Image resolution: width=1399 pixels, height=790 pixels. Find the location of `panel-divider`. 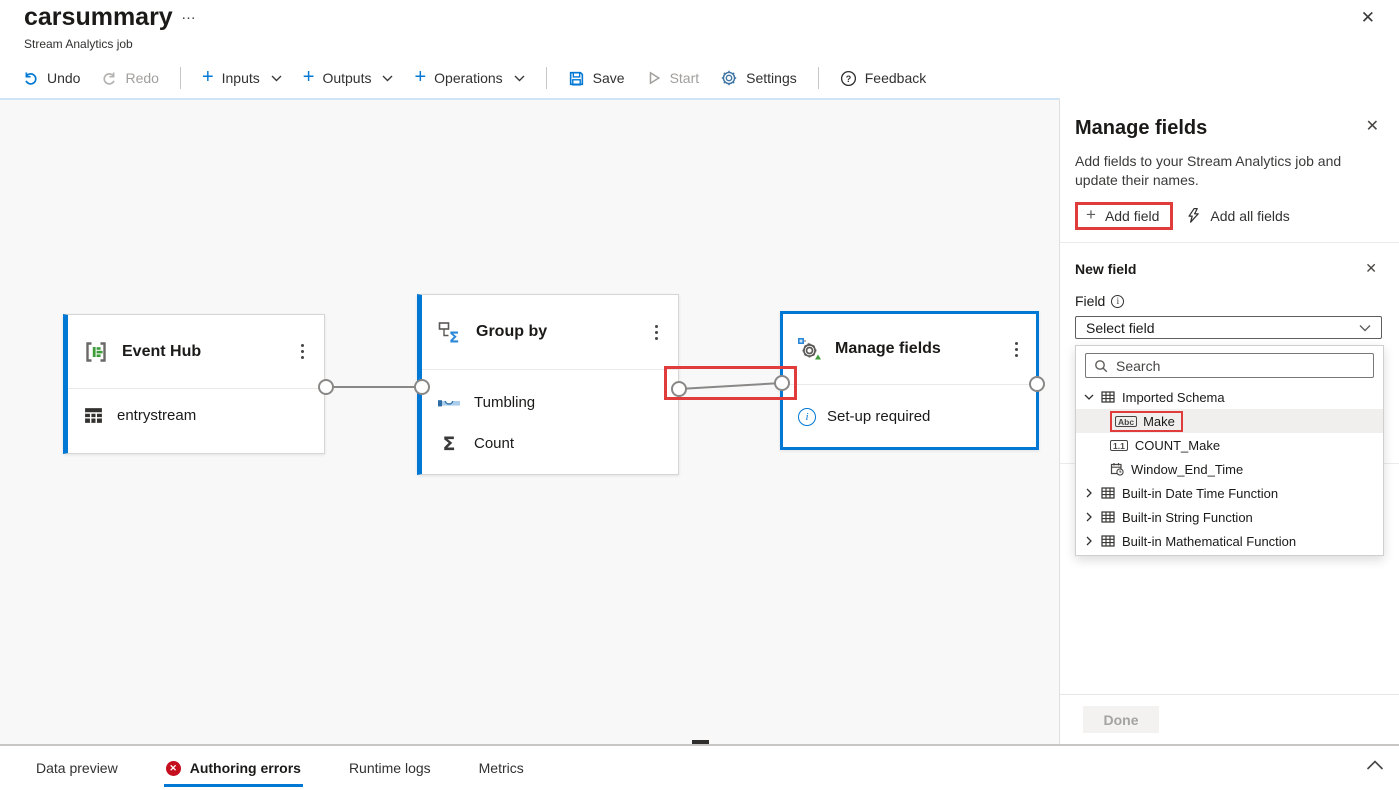

panel-divider is located at coordinates (1229, 242).